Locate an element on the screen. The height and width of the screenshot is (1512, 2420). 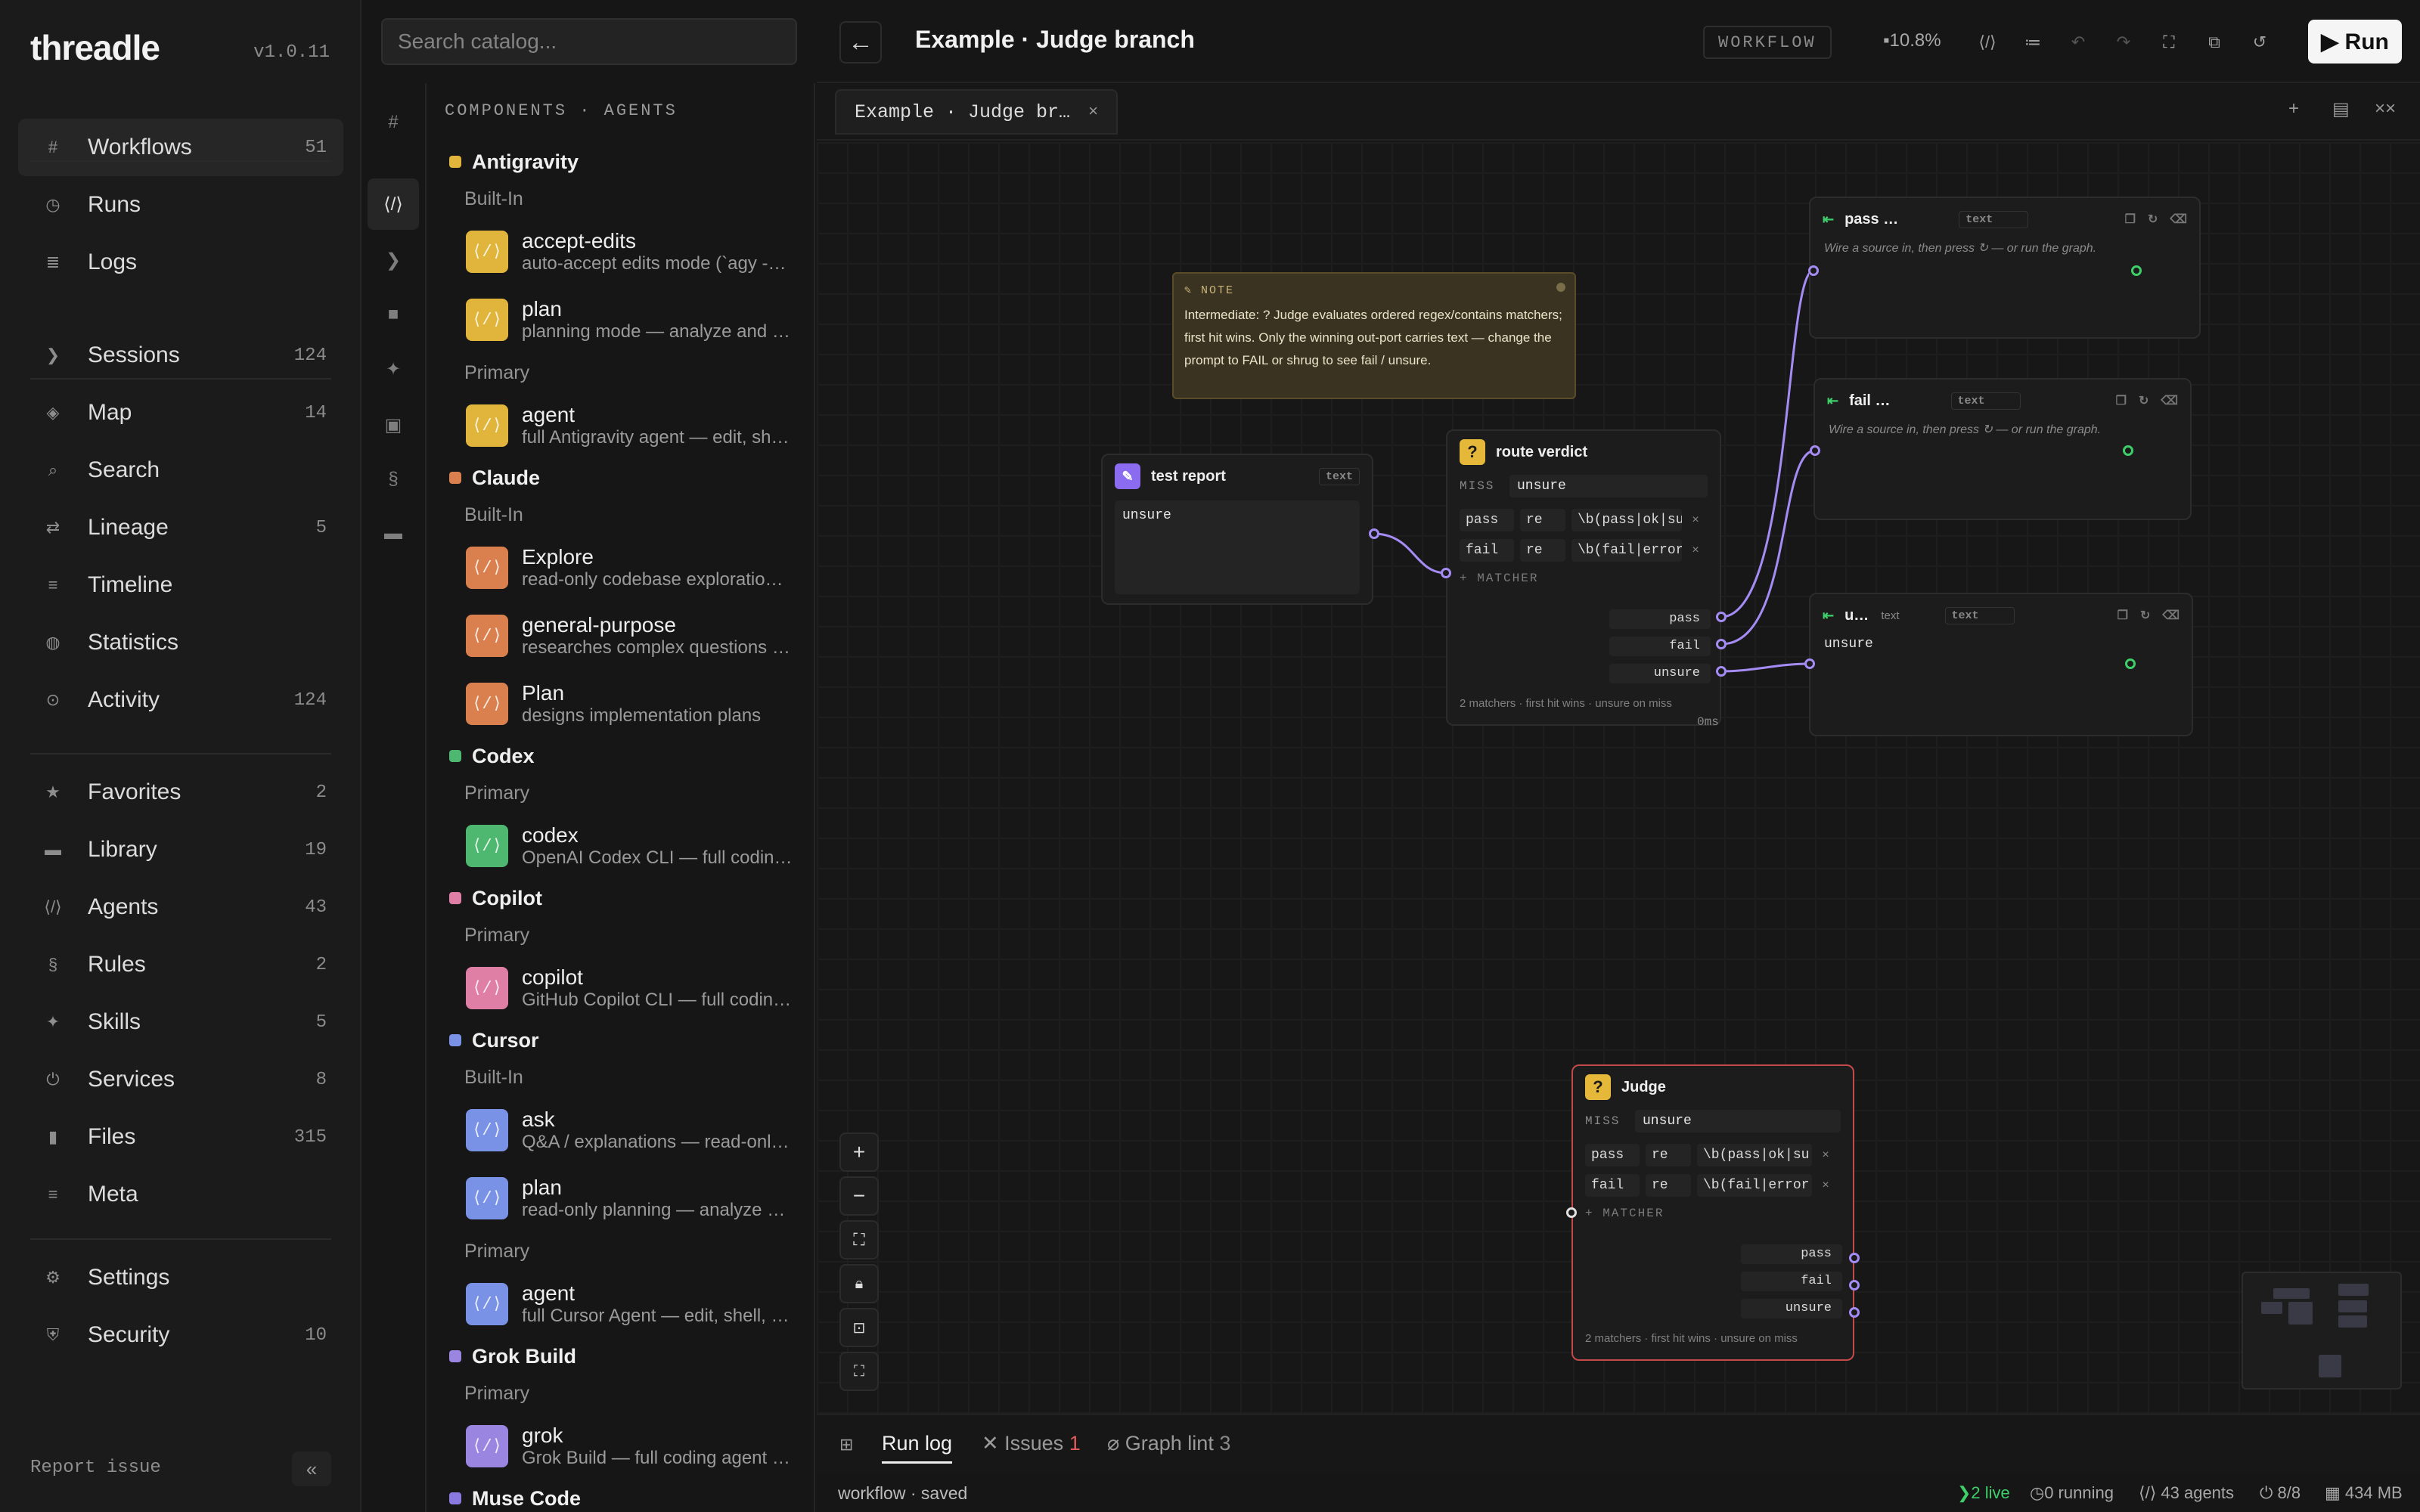
collapse-sidebar-button: « is located at coordinates (311, 1469).